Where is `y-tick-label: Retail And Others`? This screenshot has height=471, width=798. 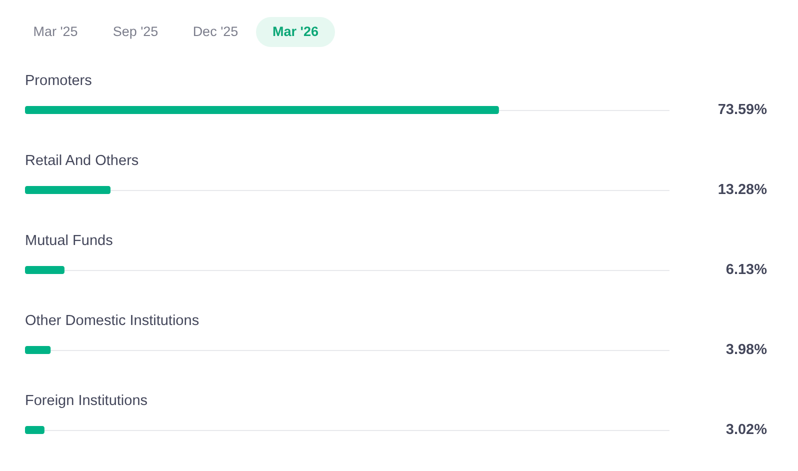 y-tick-label: Retail And Others is located at coordinates (82, 161).